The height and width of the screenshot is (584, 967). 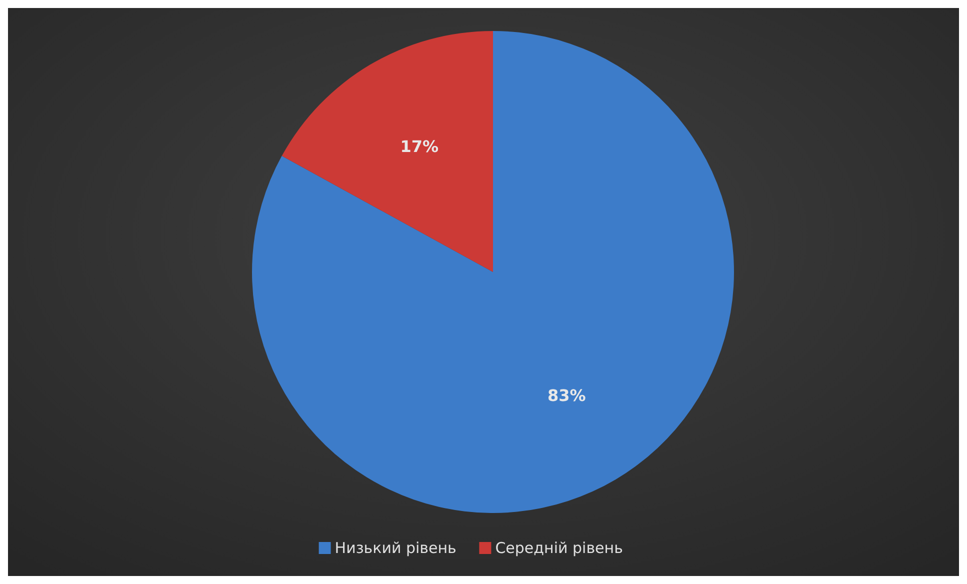 What do you see at coordinates (395, 548) in the screenshot?
I see `legend-label: Низький рівень` at bounding box center [395, 548].